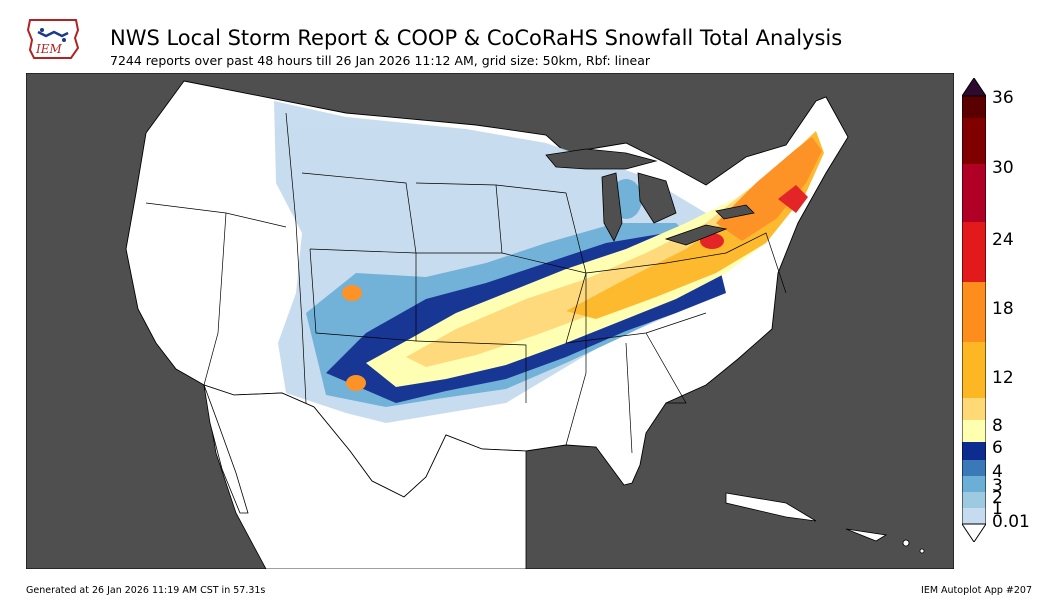 The image size is (1054, 612). Describe the element at coordinates (997, 486) in the screenshot. I see `colorbar-label: 3` at that location.